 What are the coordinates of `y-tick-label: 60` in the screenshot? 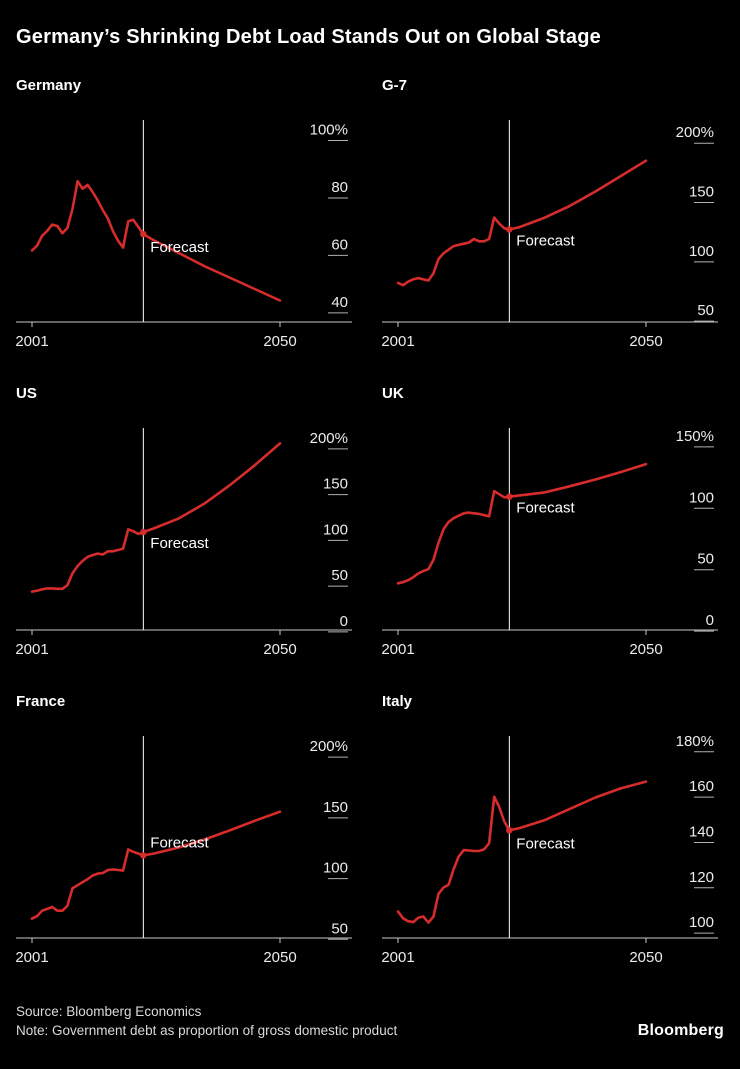 It's located at (339, 244).